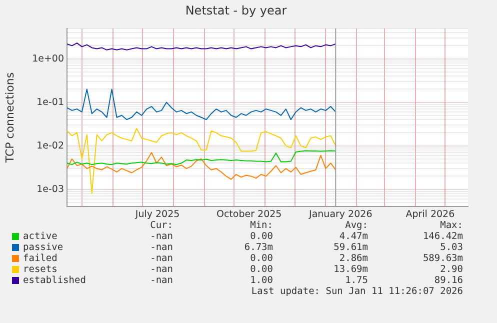 Image resolution: width=497 pixels, height=323 pixels. Describe the element at coordinates (40, 269) in the screenshot. I see `legend-label: resets` at that location.